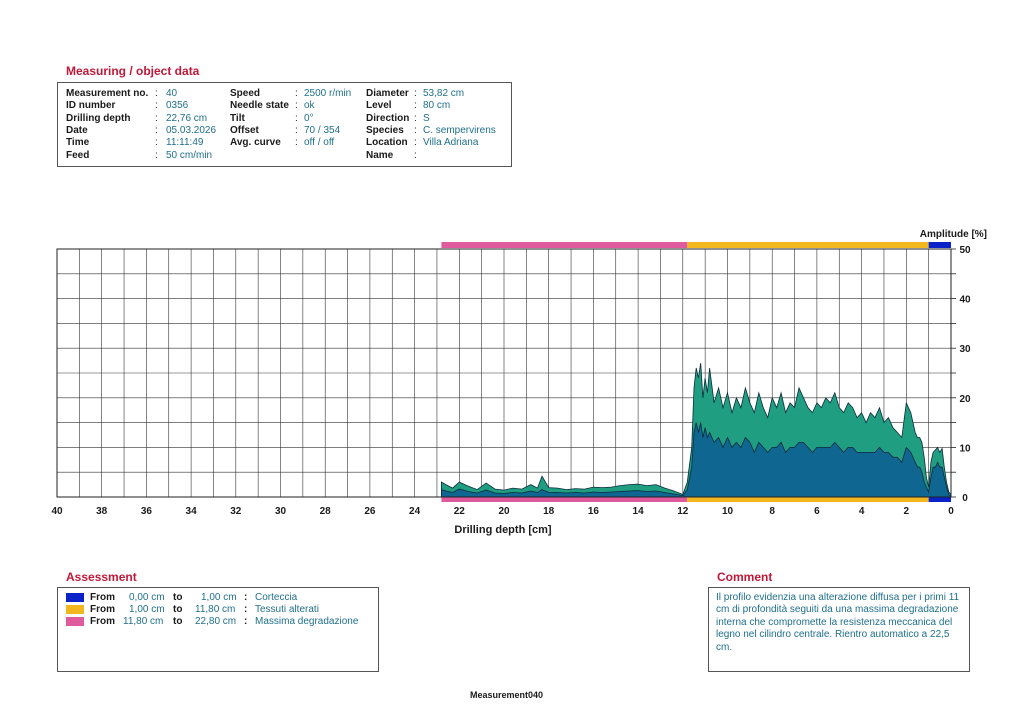 The height and width of the screenshot is (723, 1024). What do you see at coordinates (78, 143) in the screenshot?
I see `field-label-time: Time` at bounding box center [78, 143].